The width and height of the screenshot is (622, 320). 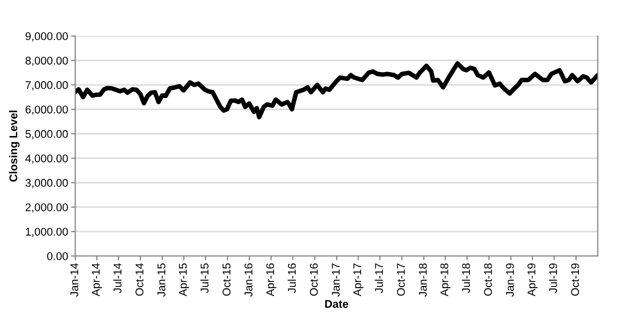 What do you see at coordinates (378, 279) in the screenshot?
I see `x-tick-label: Jul-17` at bounding box center [378, 279].